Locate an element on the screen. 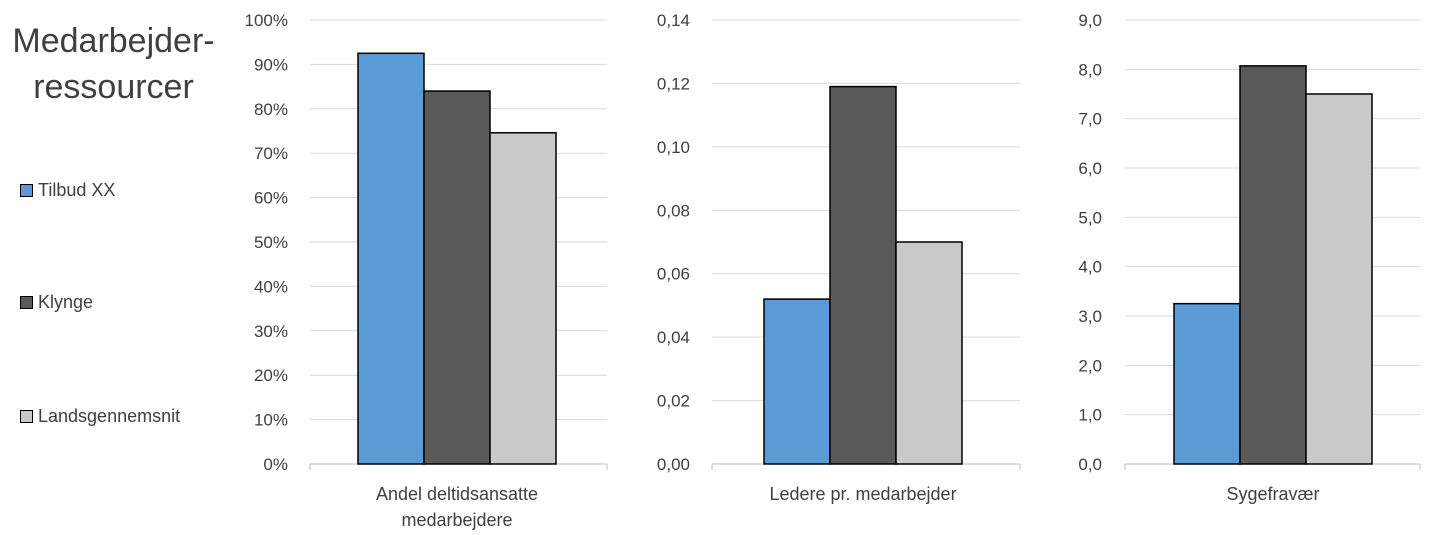 This screenshot has width=1431, height=535. x-category-label: Andel deltidsansatte is located at coordinates (457, 494).